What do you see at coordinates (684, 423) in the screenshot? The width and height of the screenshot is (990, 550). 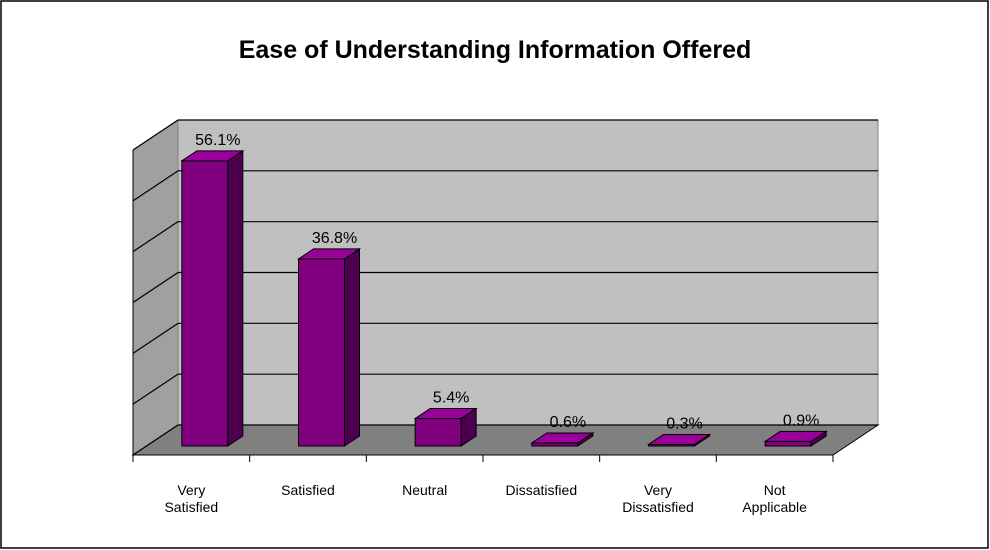 I see `value-label: 0.3%` at bounding box center [684, 423].